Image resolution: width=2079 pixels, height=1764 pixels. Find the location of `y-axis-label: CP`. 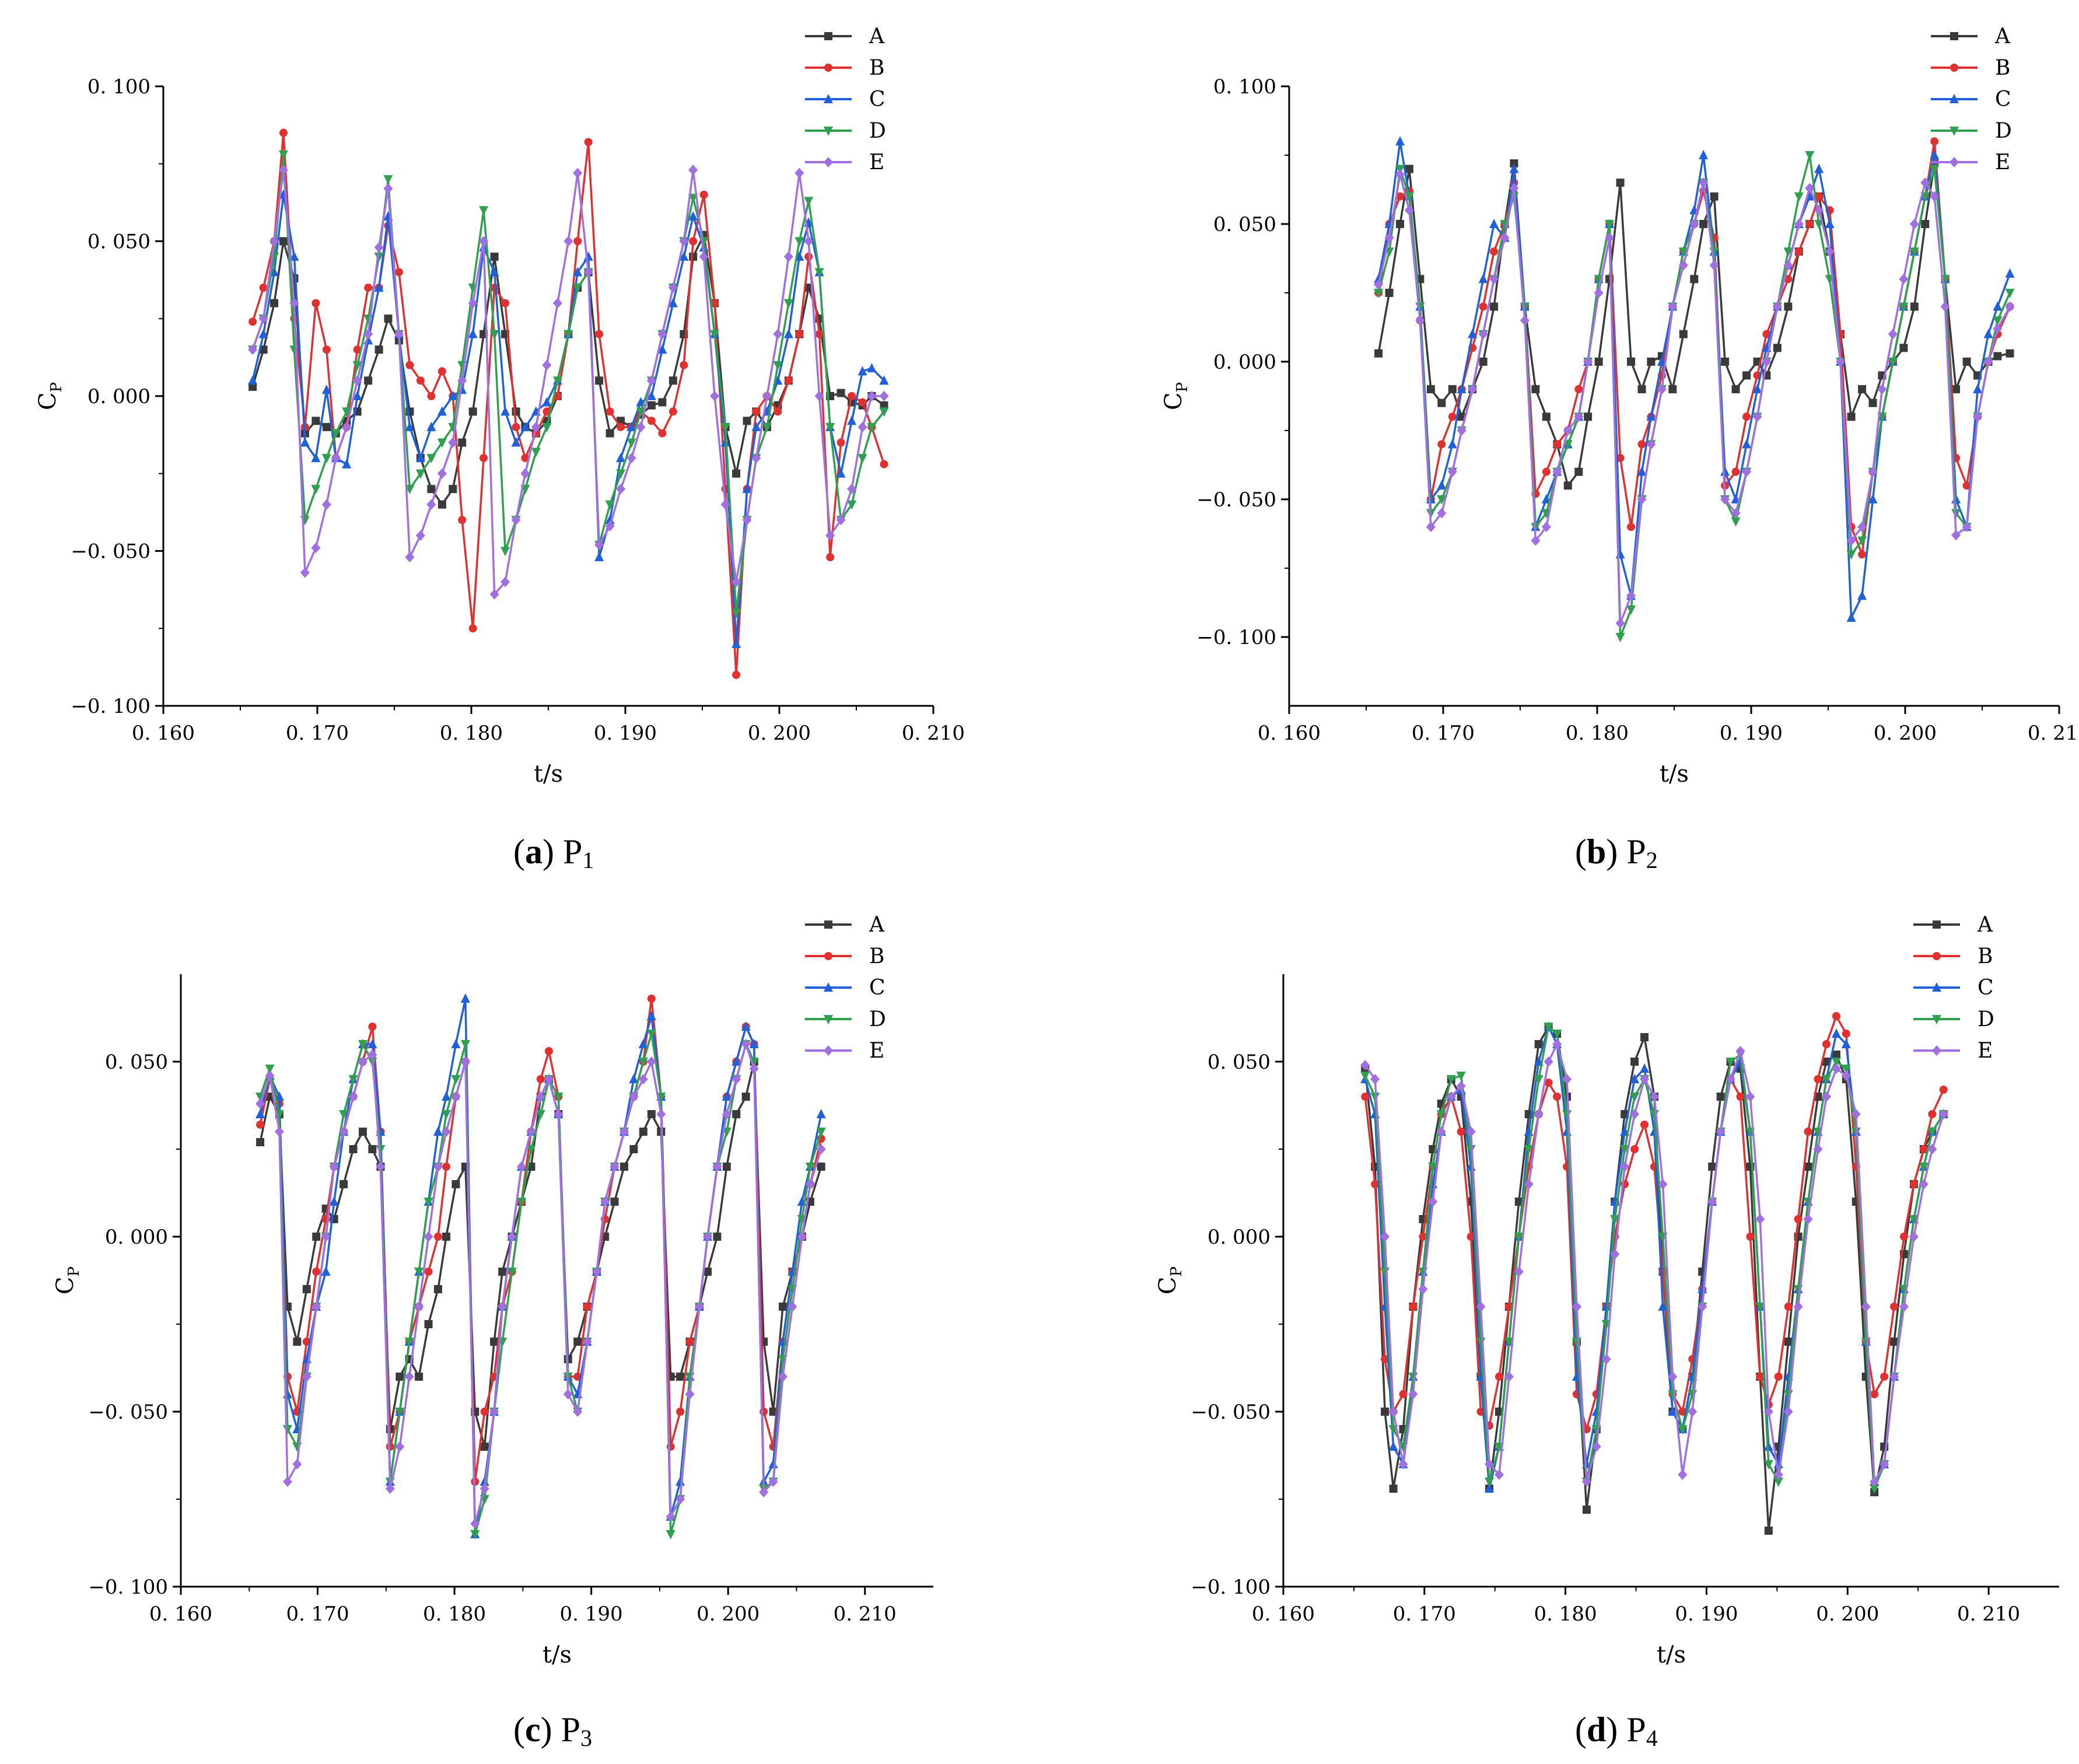

y-axis-label: CP is located at coordinates (49, 396).